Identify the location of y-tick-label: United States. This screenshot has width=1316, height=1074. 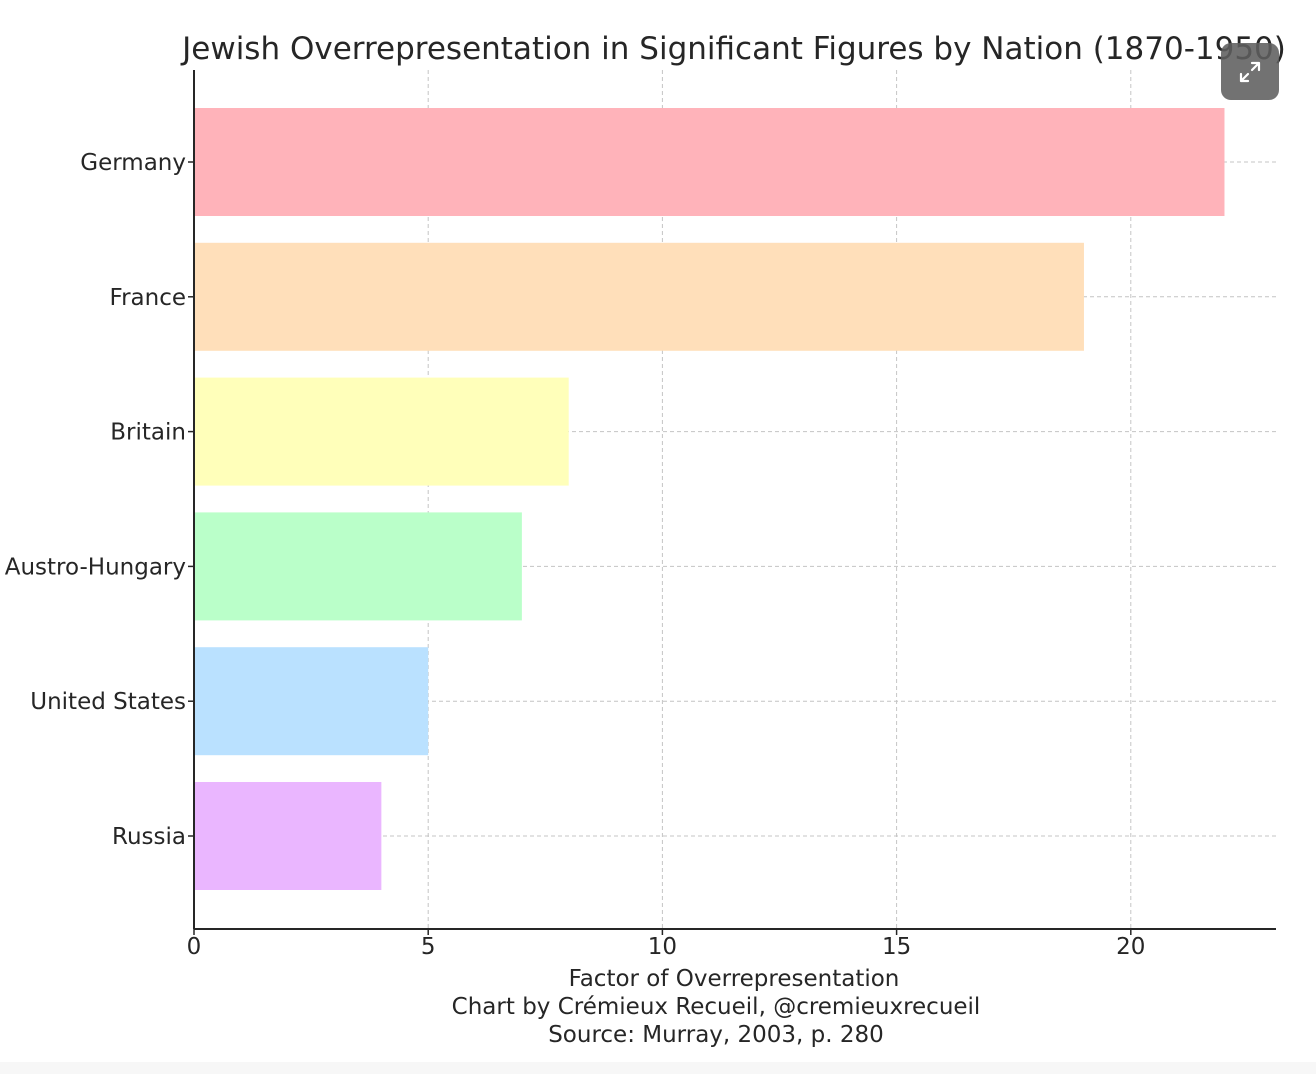
(108, 702).